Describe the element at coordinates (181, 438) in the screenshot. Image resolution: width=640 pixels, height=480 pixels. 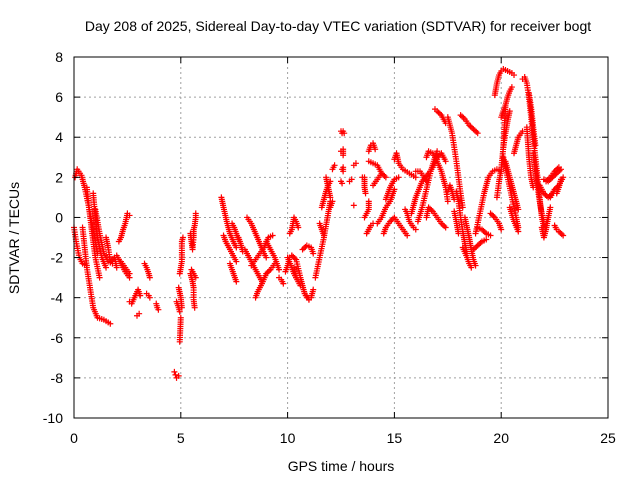
I see `x-tick-label: 5` at that location.